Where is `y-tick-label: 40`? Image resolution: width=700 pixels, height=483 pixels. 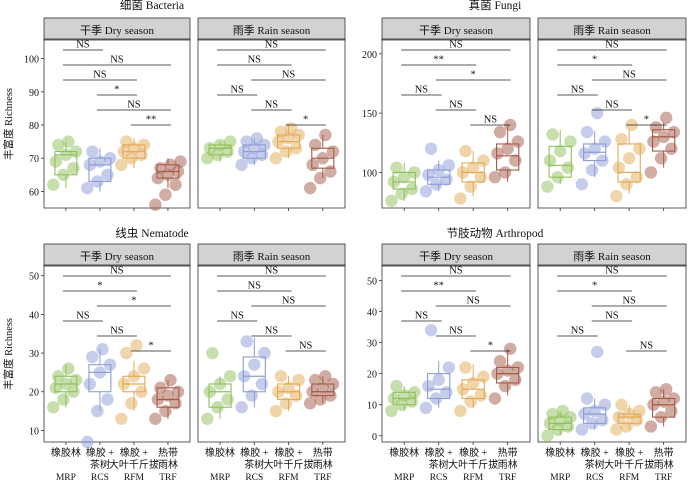
y-tick-label: 40 is located at coordinates (372, 313).